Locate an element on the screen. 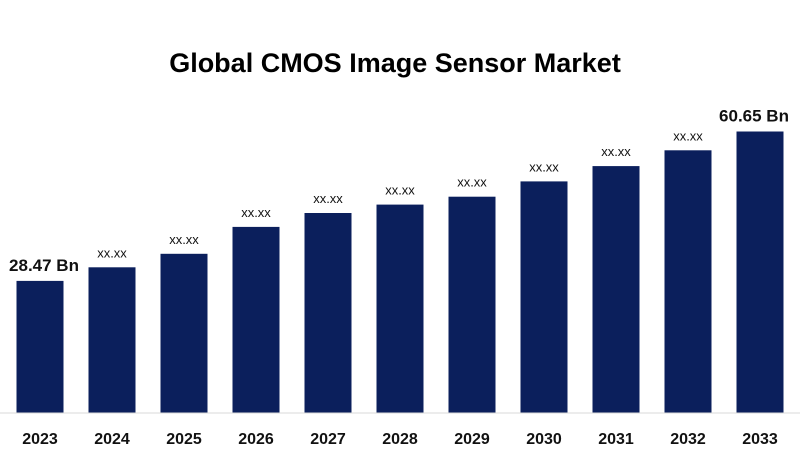 The width and height of the screenshot is (800, 450). bar-2030 is located at coordinates (544, 297).